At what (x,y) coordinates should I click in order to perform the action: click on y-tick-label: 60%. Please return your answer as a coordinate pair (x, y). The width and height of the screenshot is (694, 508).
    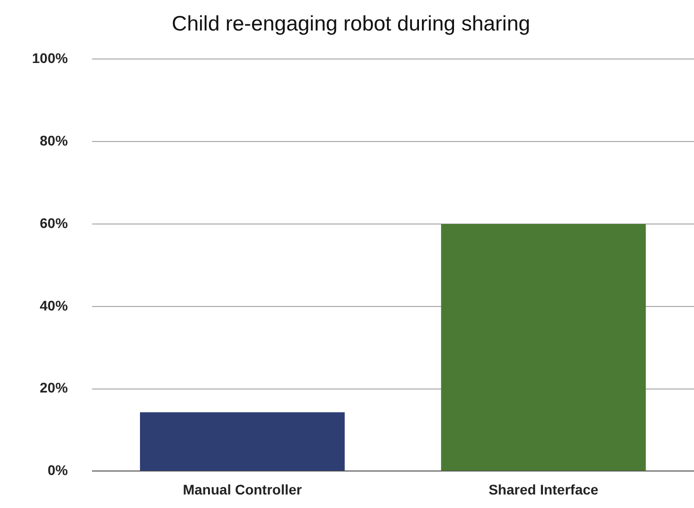
    Looking at the image, I should click on (54, 222).